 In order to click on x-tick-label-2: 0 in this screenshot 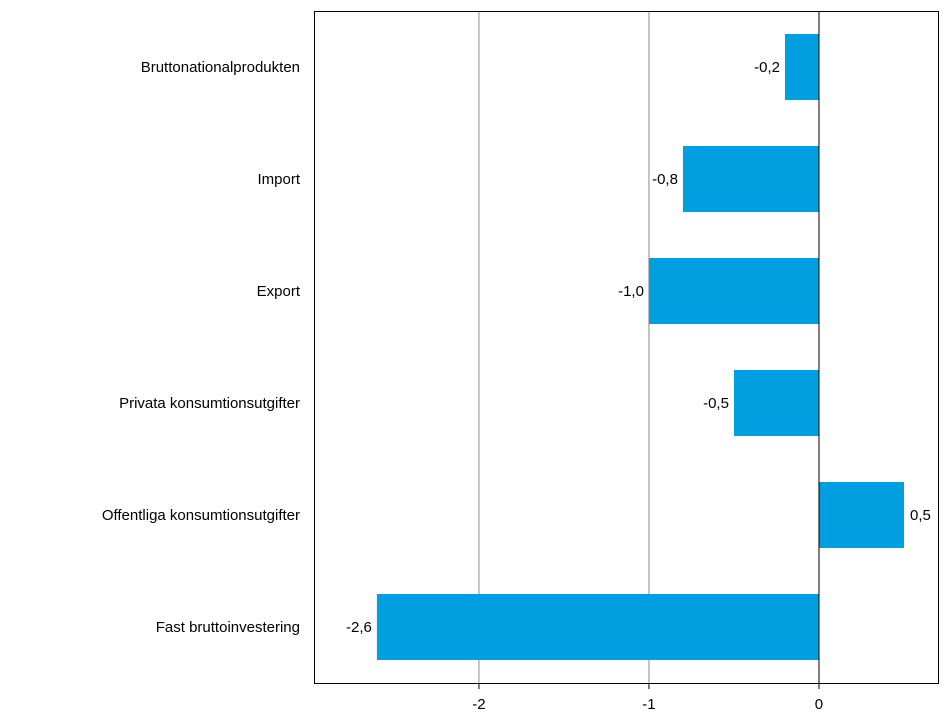, I will do `click(819, 704)`.